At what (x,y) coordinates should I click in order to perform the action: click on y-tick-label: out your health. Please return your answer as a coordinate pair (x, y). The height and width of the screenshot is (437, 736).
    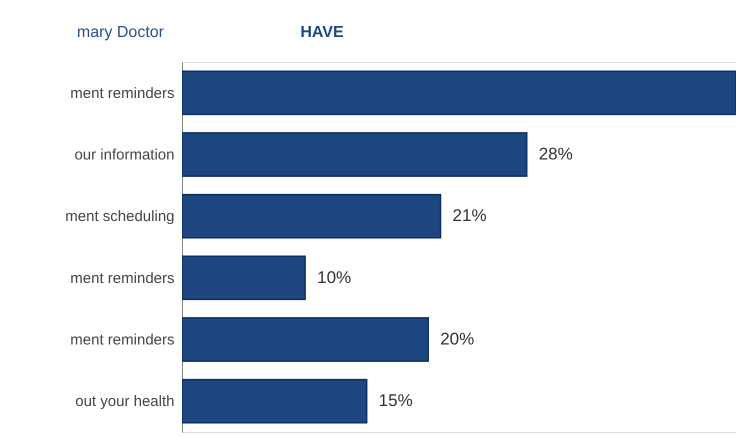
    Looking at the image, I should click on (124, 401).